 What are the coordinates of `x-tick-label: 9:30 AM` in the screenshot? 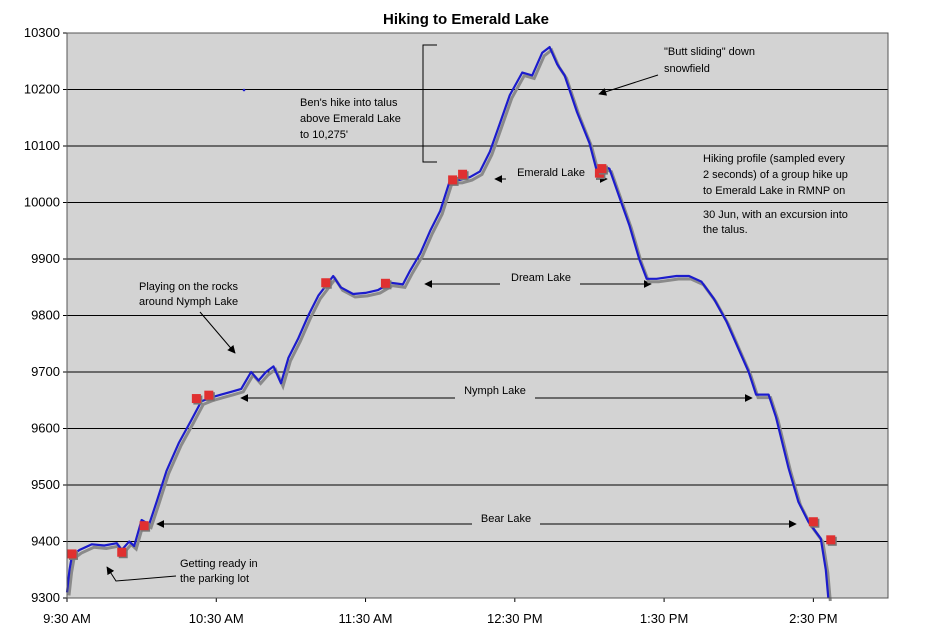 It's located at (67, 618).